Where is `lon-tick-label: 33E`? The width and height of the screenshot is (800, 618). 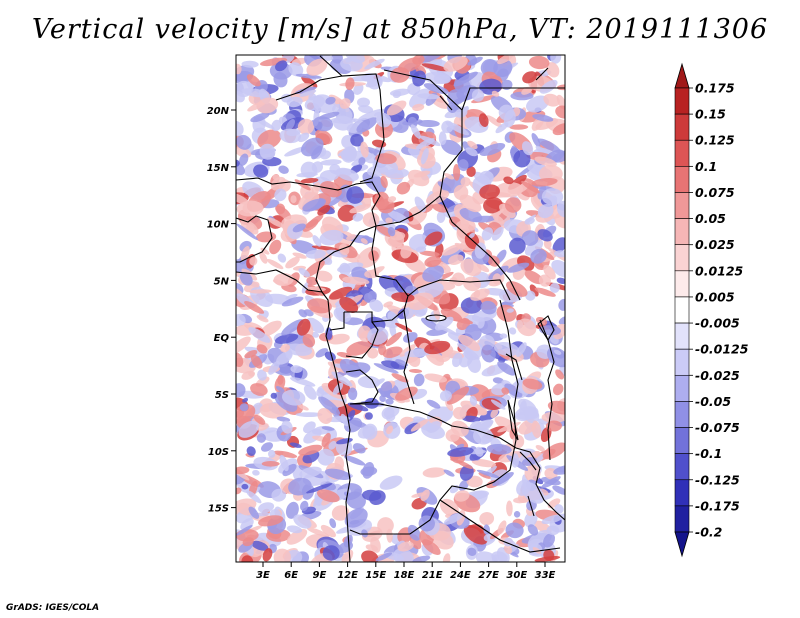
lon-tick-label: 33E is located at coordinates (545, 575).